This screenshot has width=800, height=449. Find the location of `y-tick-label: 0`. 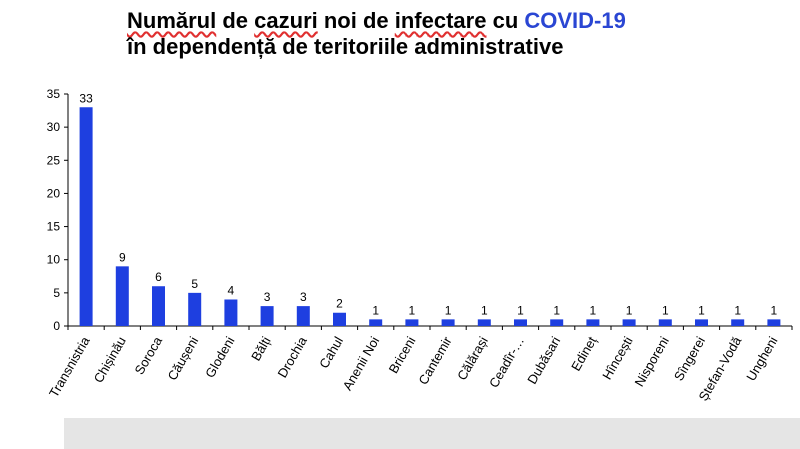

y-tick-label: 0 is located at coordinates (56, 326).